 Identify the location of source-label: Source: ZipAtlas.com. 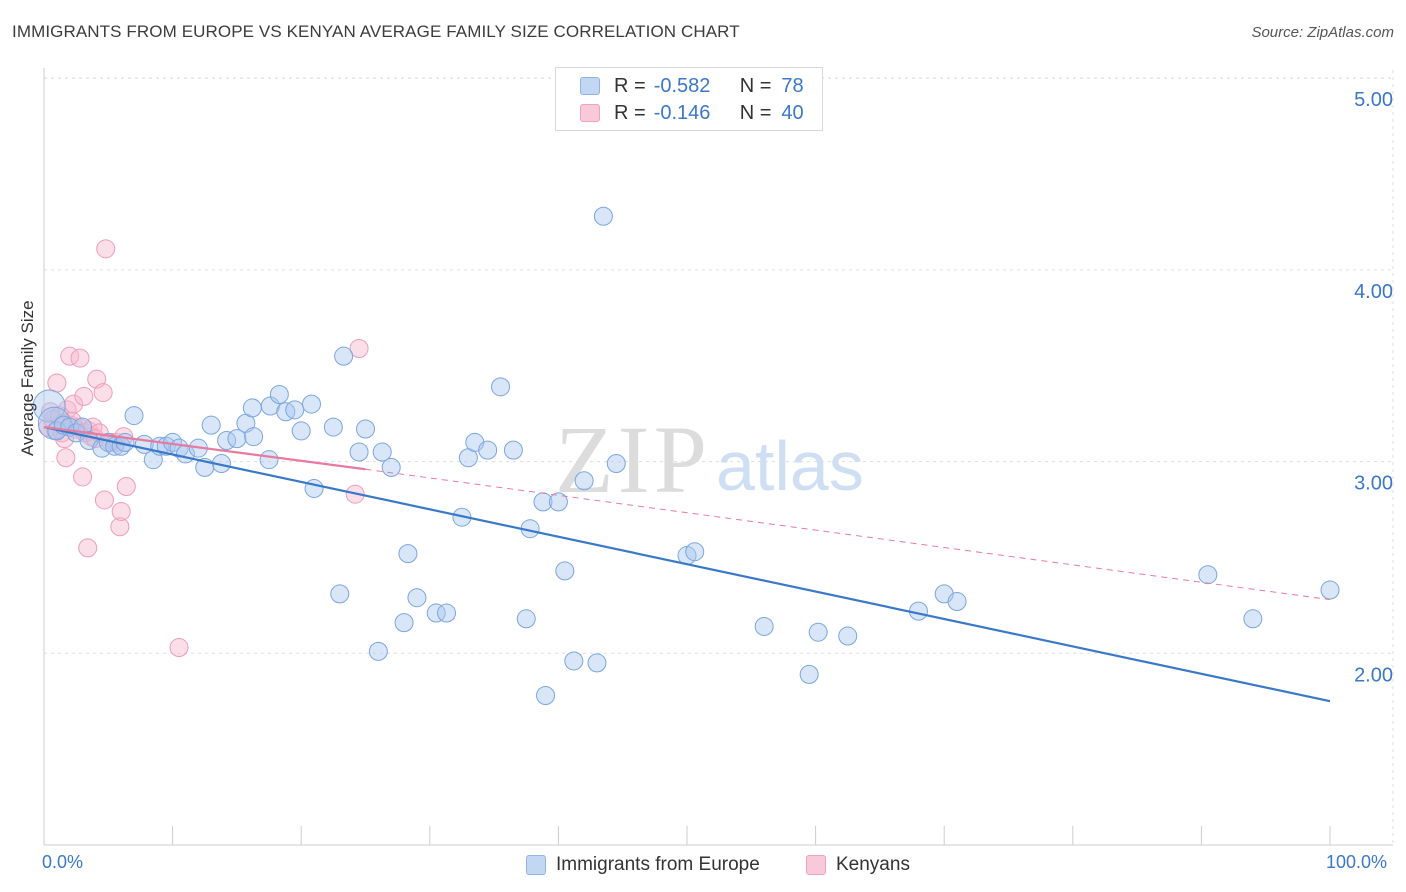
(1322, 32).